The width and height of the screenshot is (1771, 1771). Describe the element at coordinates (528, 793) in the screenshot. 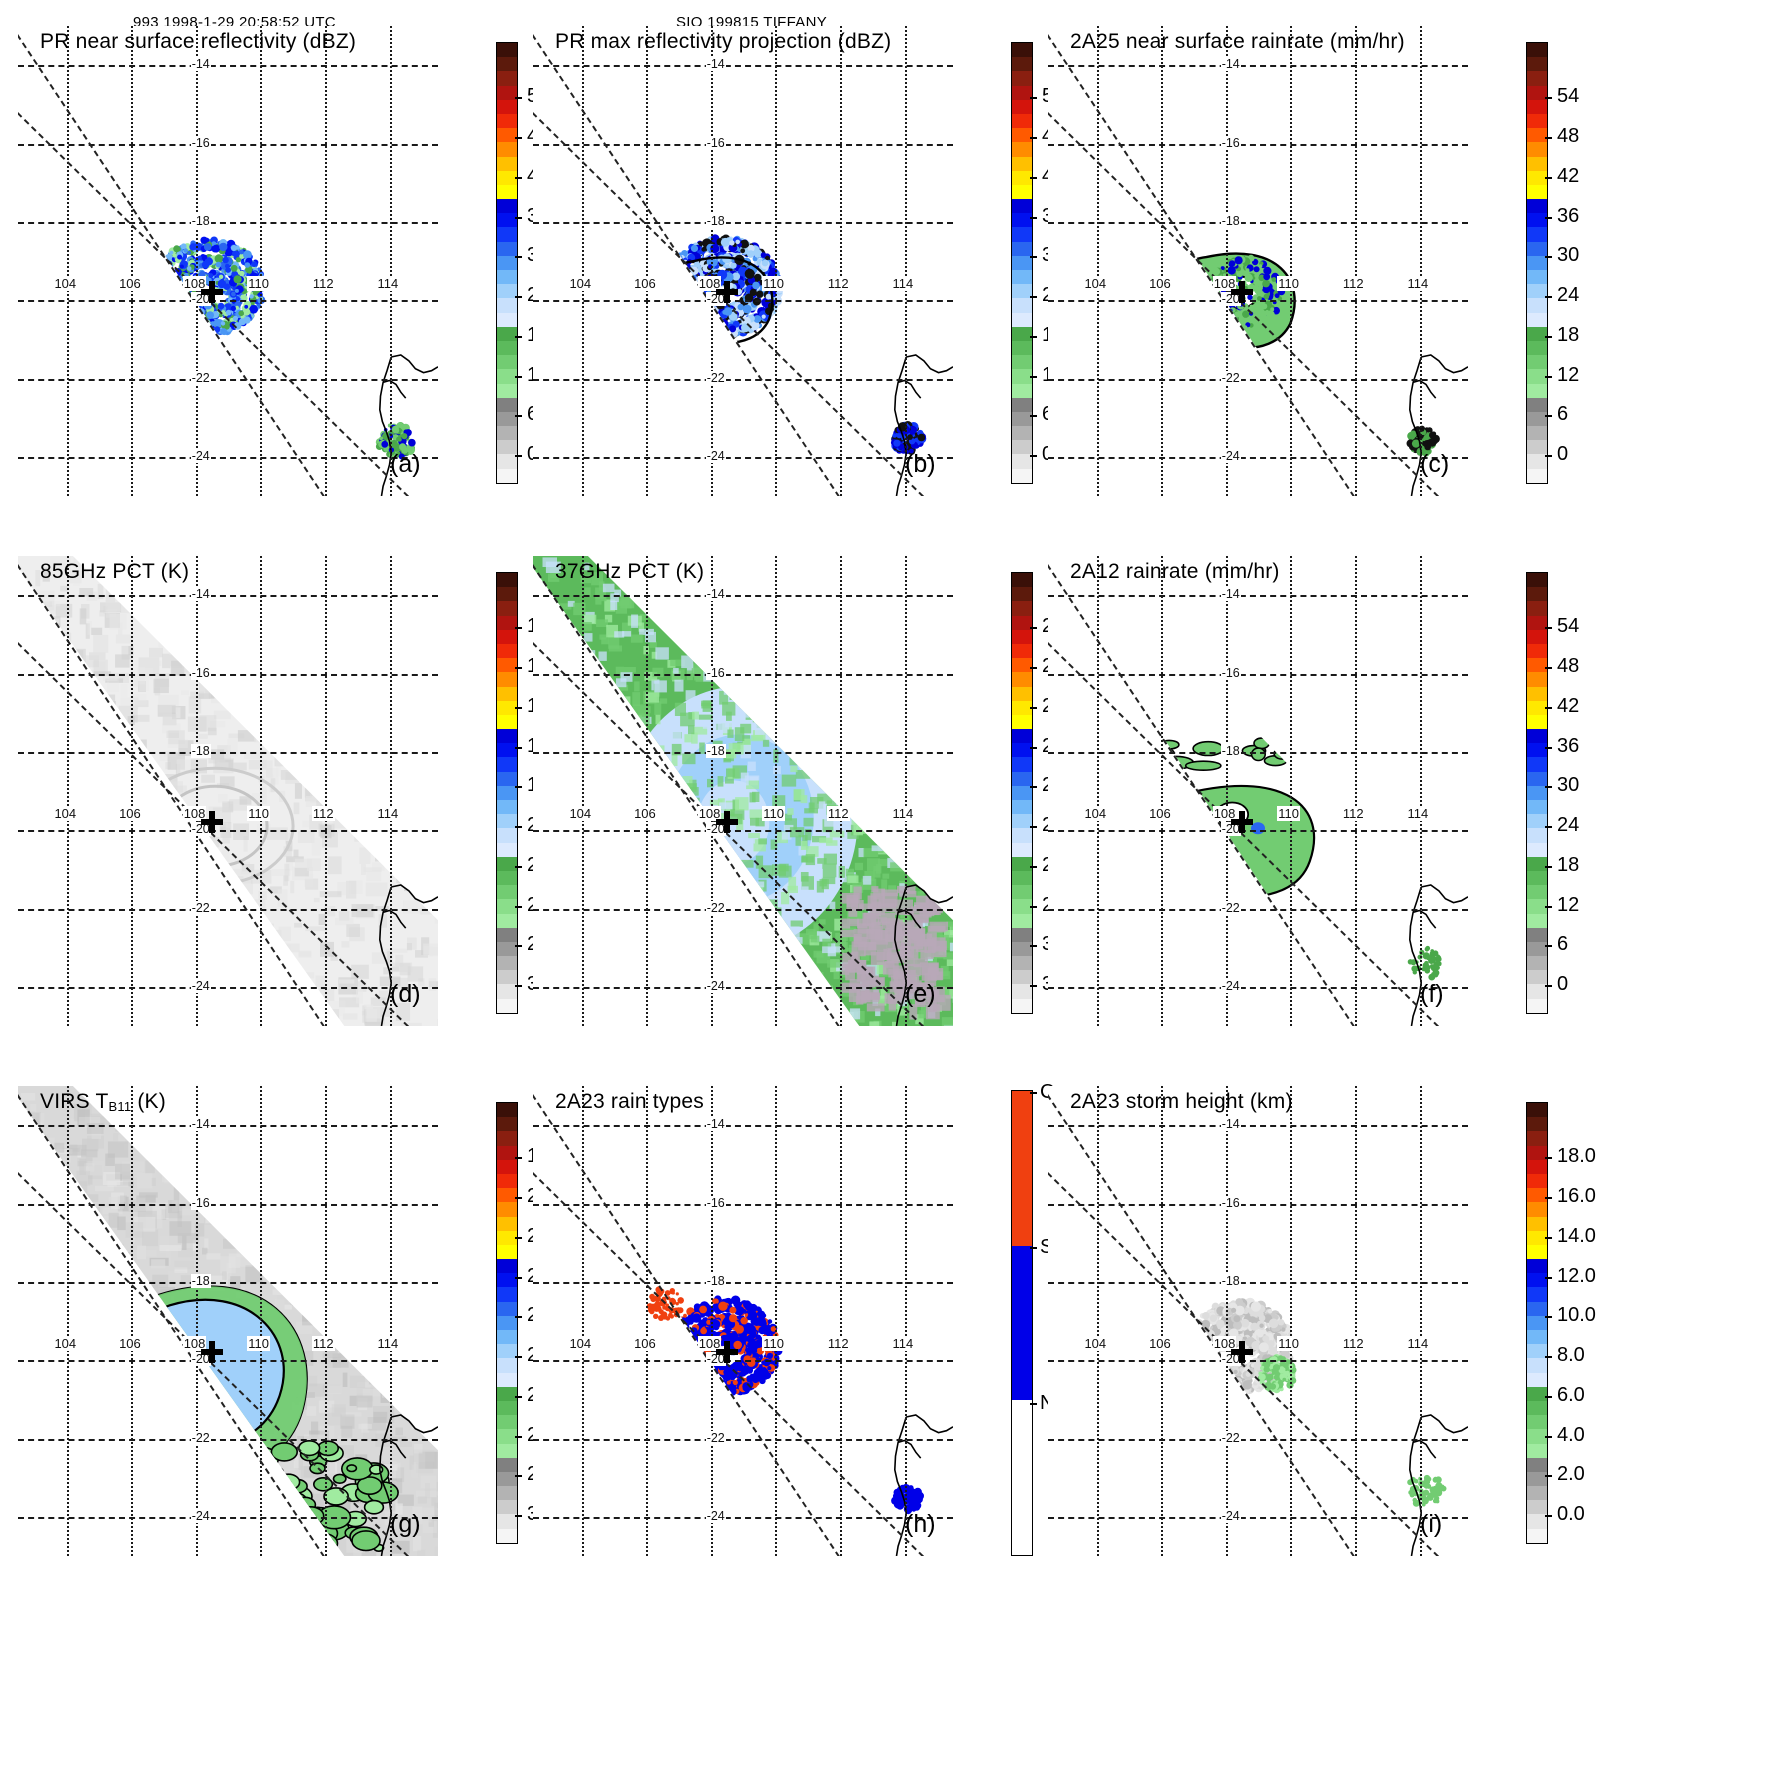

I see `panel-d-colorbar: 111132153174195216237258279300` at that location.